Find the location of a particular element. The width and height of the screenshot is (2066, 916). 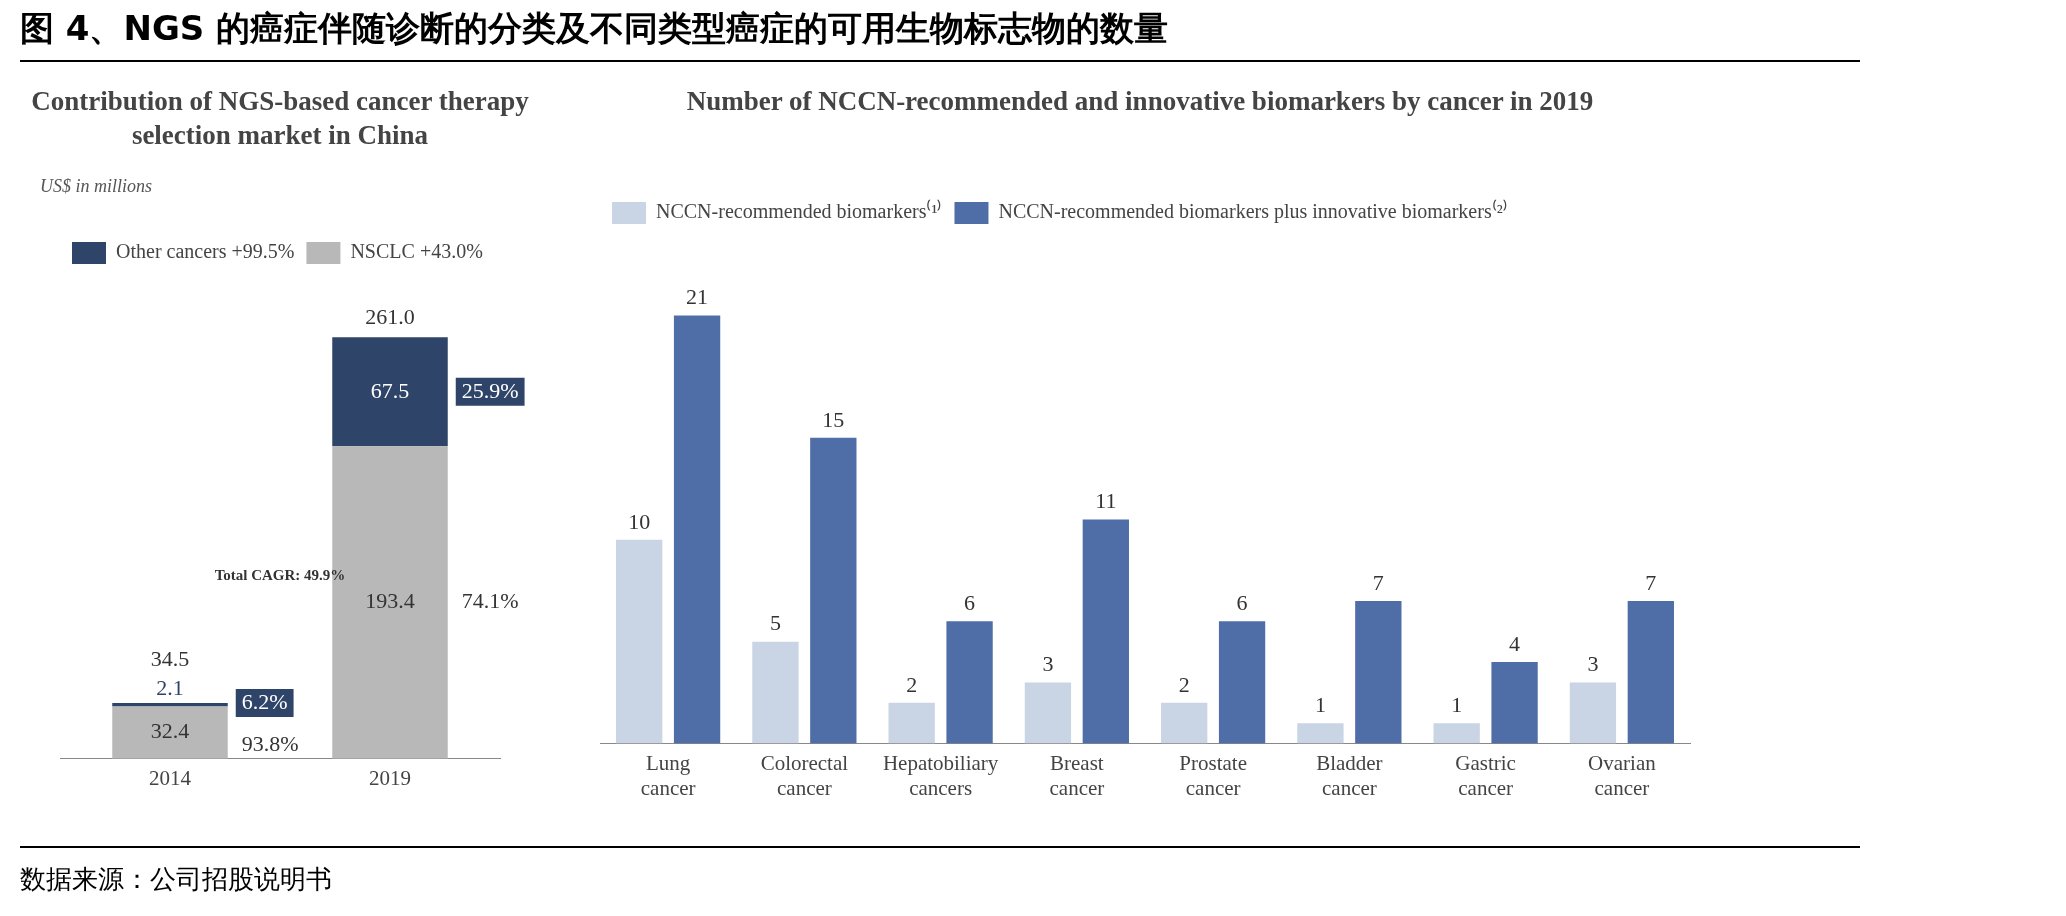

x-tick-label: Bladder cancer is located at coordinates (1349, 775).